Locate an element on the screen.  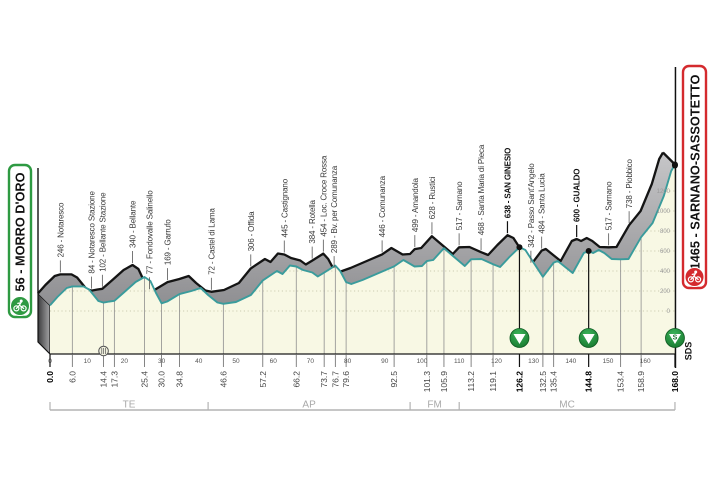
climb-finish-icon: S is located at coordinates (675, 338).